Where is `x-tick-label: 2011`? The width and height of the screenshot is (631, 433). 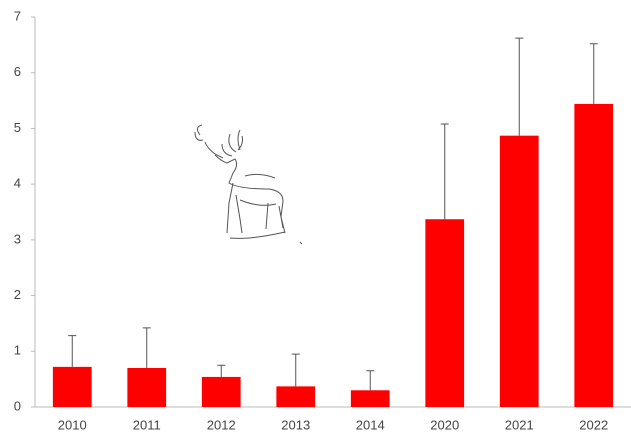
x-tick-label: 2011 is located at coordinates (147, 424).